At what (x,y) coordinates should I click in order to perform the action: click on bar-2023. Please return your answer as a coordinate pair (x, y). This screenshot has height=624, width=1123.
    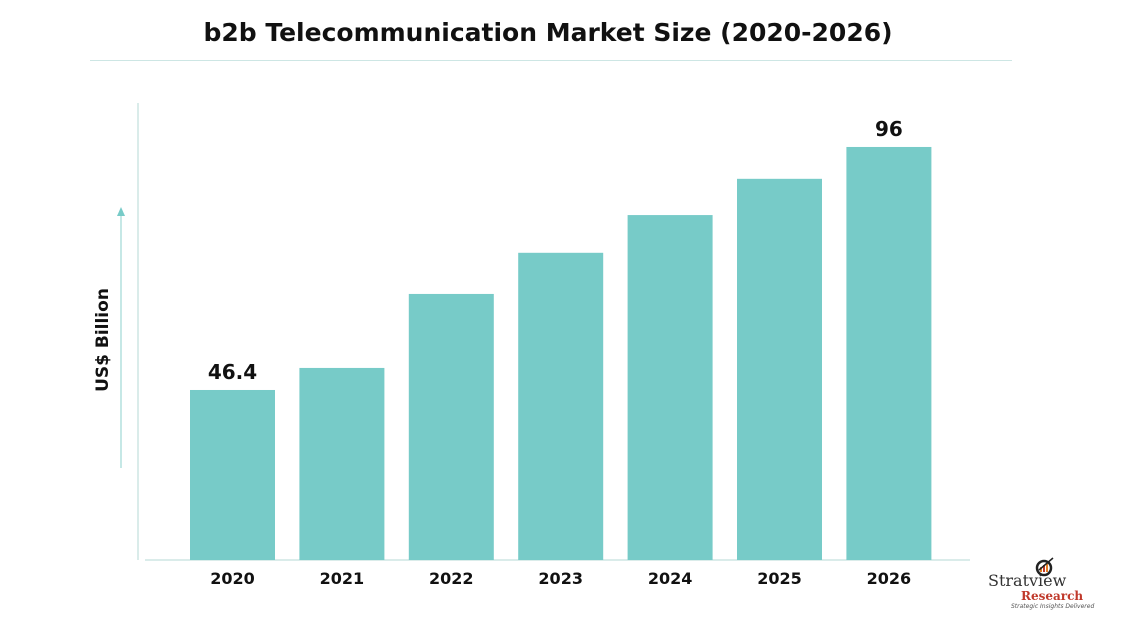
    Looking at the image, I should click on (561, 406).